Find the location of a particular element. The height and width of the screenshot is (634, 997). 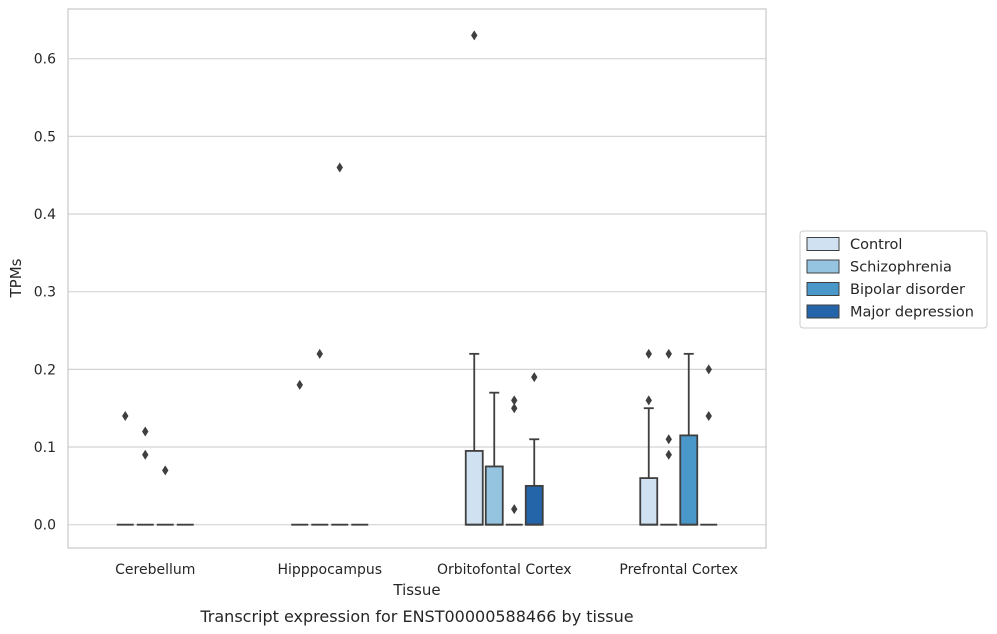

legend-item: Bipolar disorder is located at coordinates (885, 290).